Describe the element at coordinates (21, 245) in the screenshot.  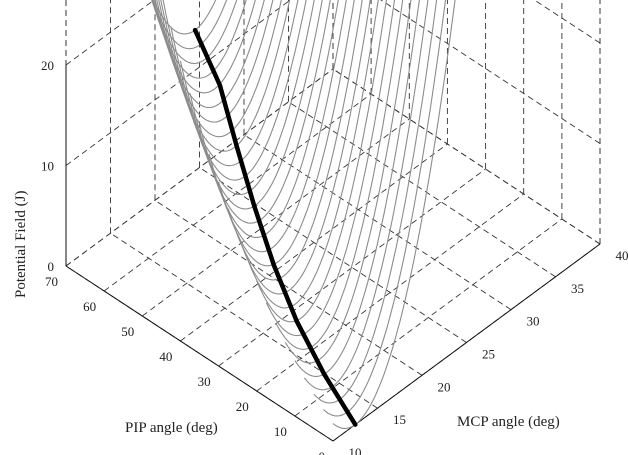
I see `z-axis-label: Potential Field (J)` at that location.